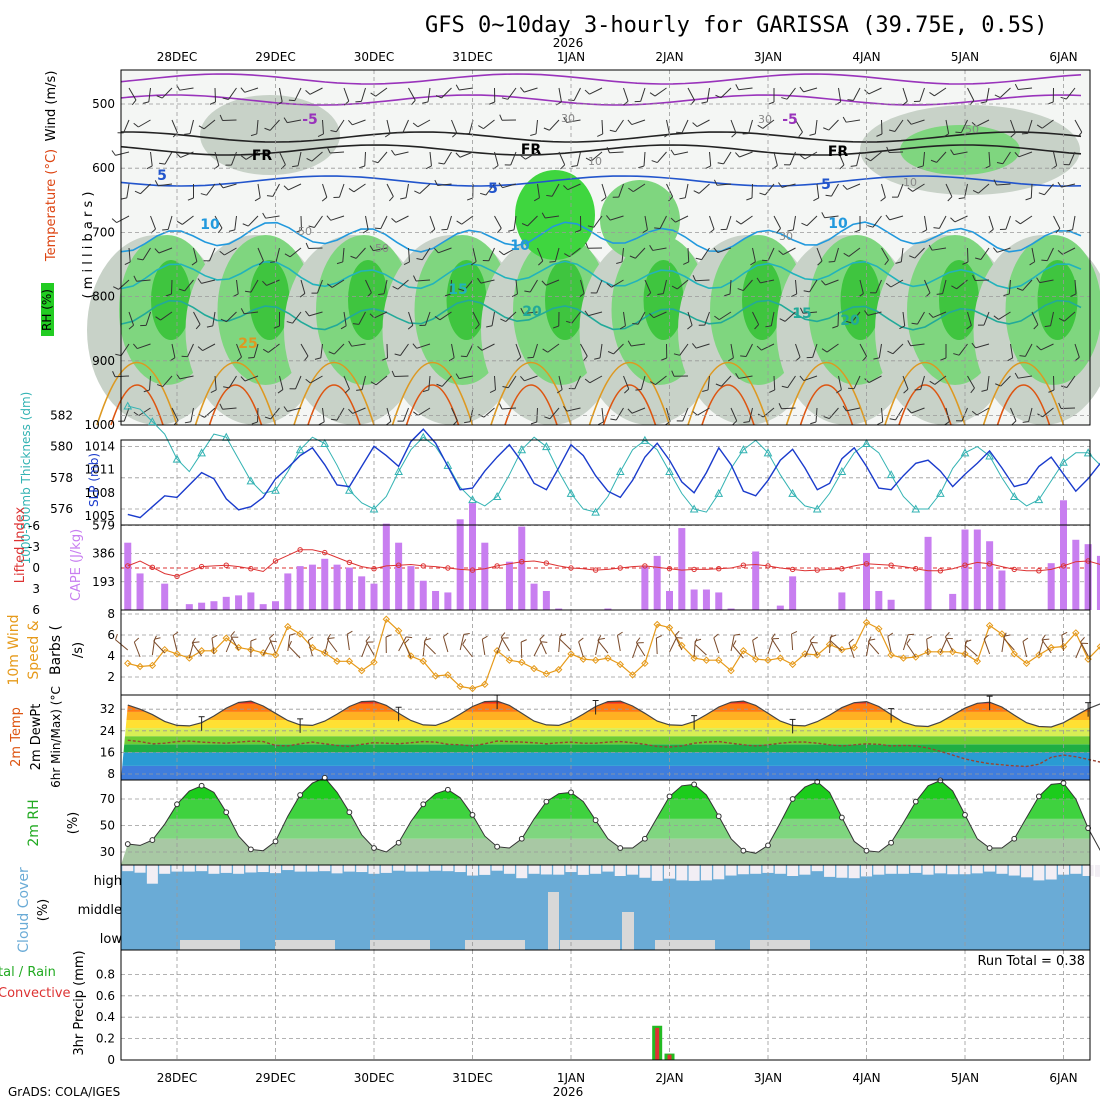 Image resolution: width=1100 pixels, height=1100 pixels. What do you see at coordinates (400, 945) in the screenshot?
I see `cloud-low-block` at bounding box center [400, 945].